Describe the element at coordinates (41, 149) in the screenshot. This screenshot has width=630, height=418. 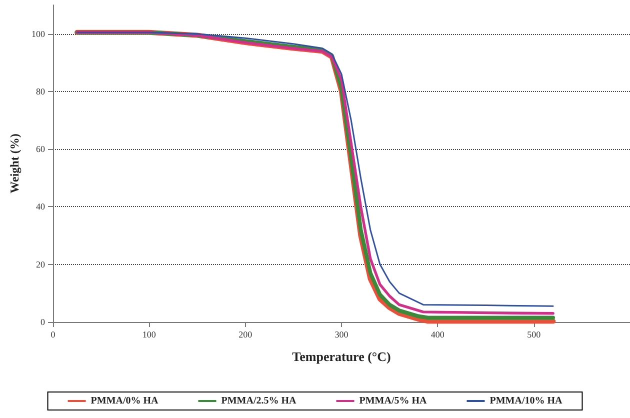
I see `y-tick-label: 60` at that location.